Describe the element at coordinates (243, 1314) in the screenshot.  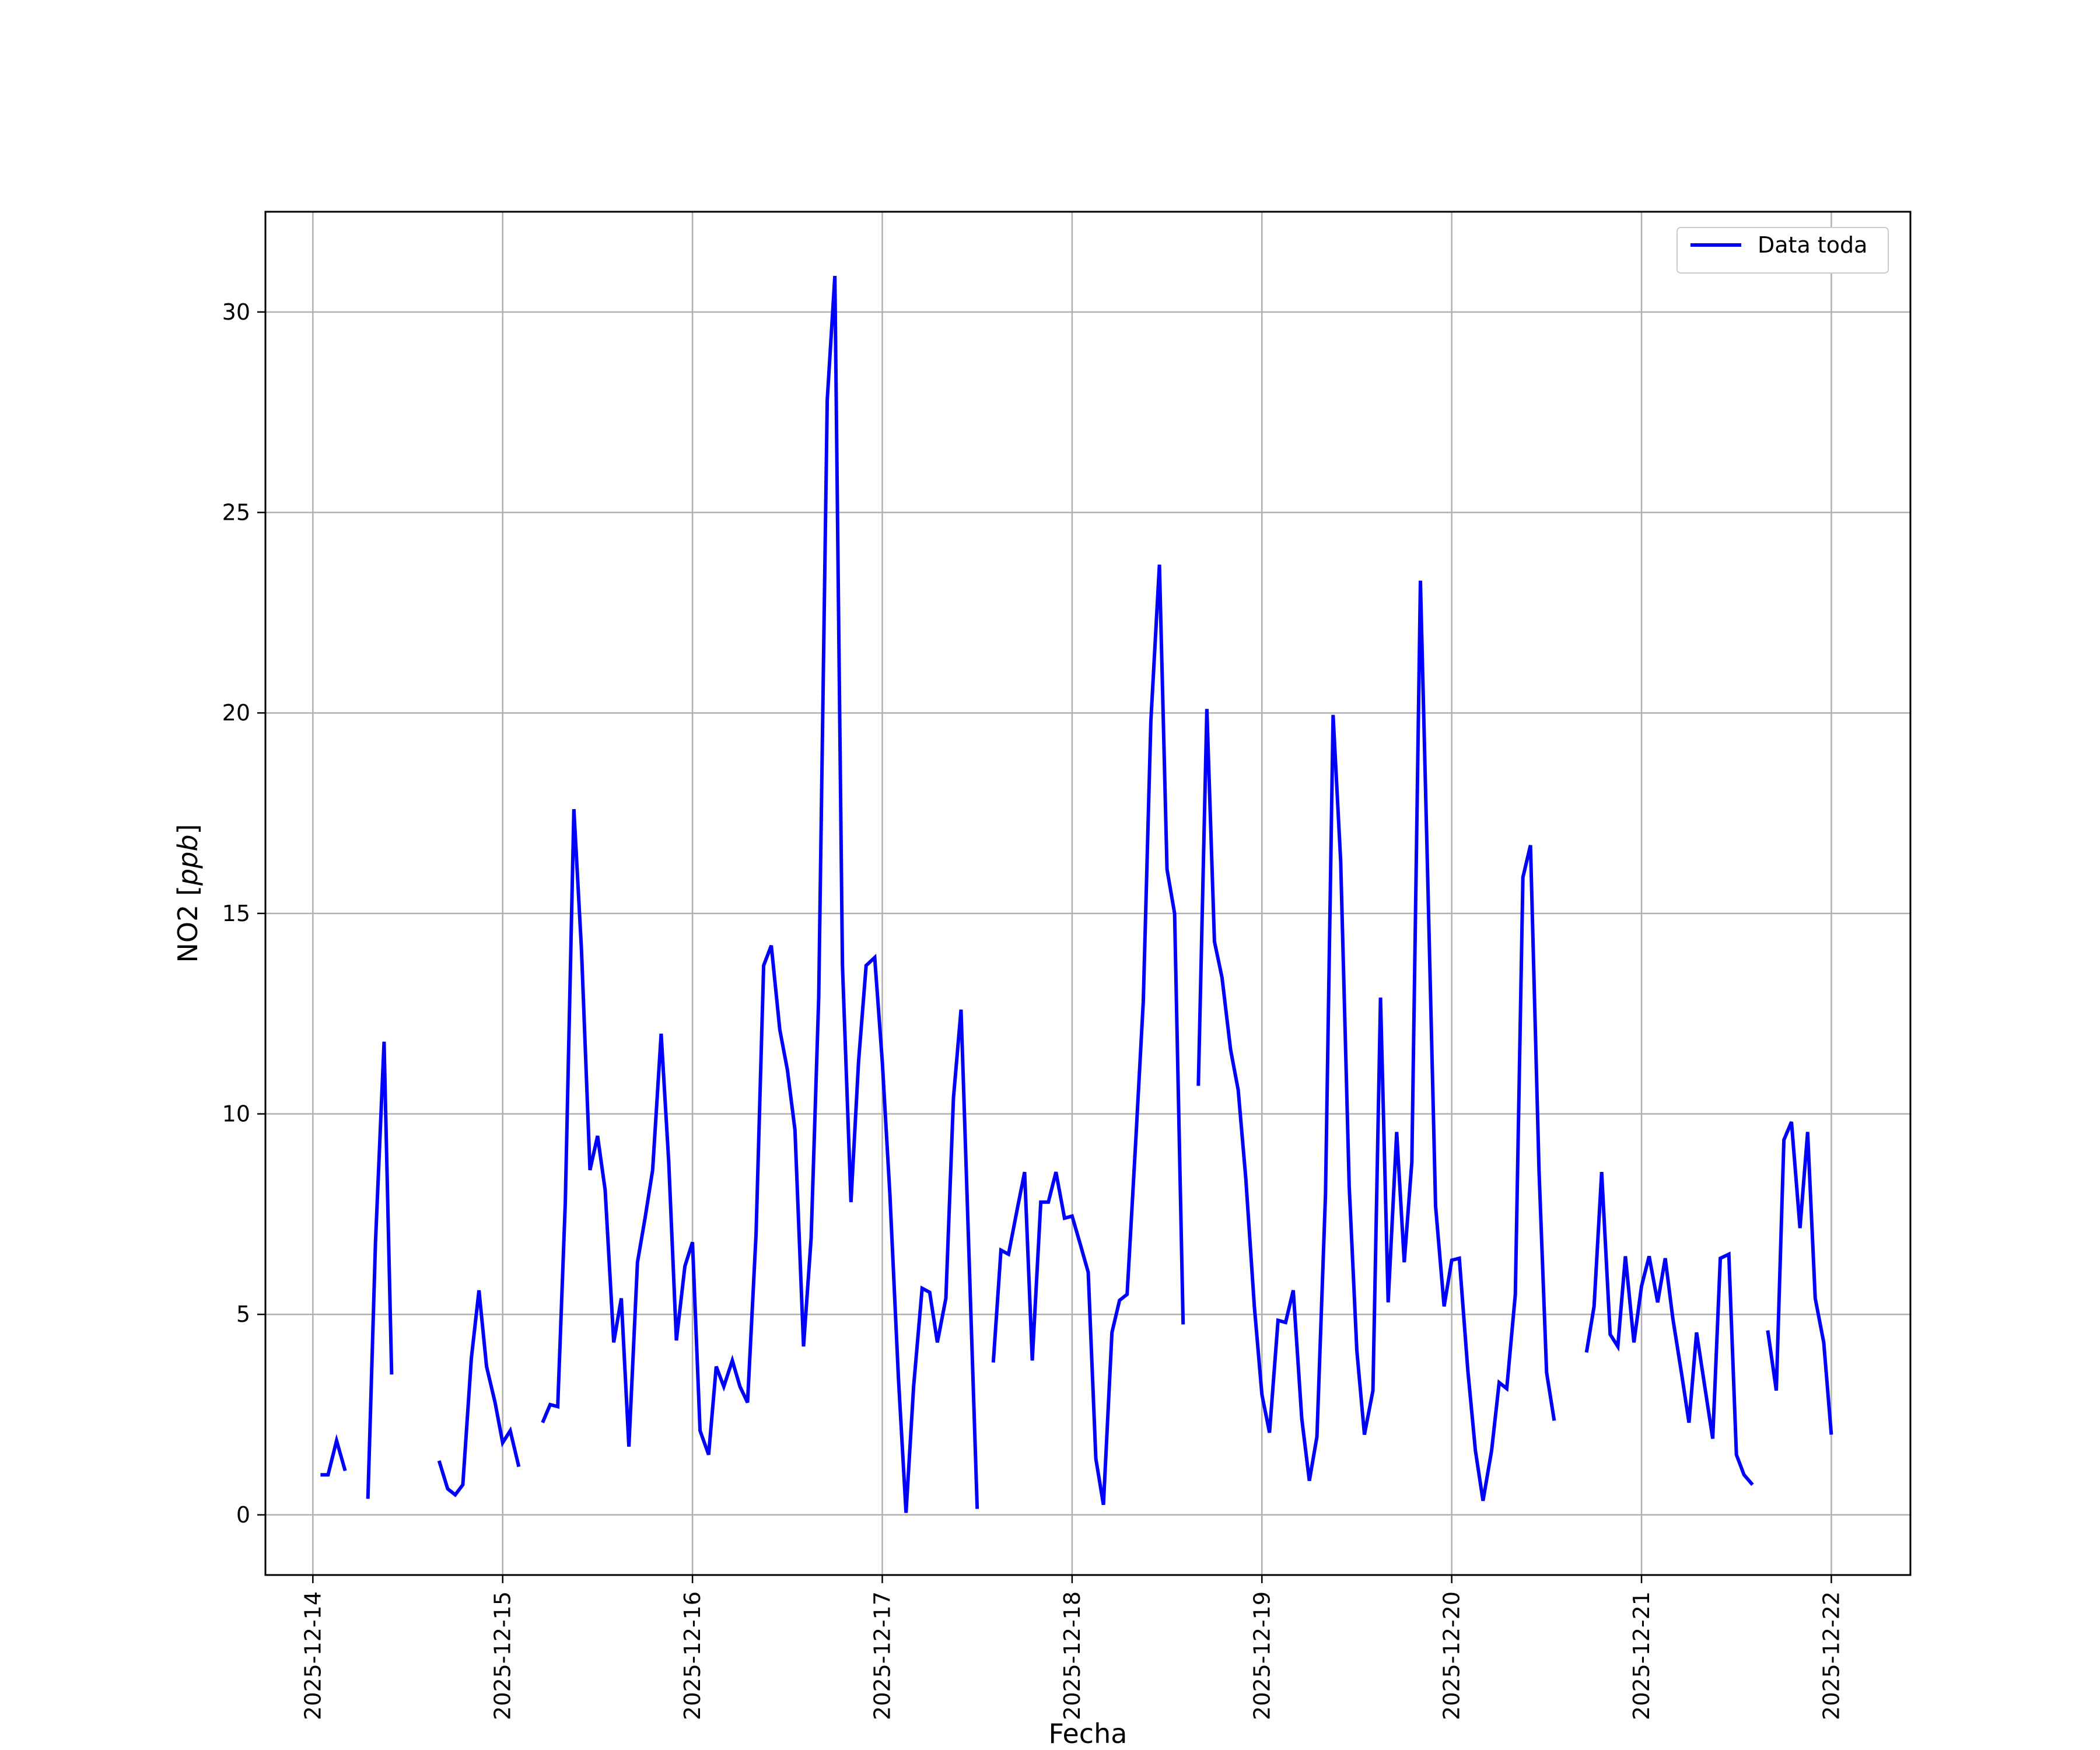
I see `y-tick-label: 5` at that location.